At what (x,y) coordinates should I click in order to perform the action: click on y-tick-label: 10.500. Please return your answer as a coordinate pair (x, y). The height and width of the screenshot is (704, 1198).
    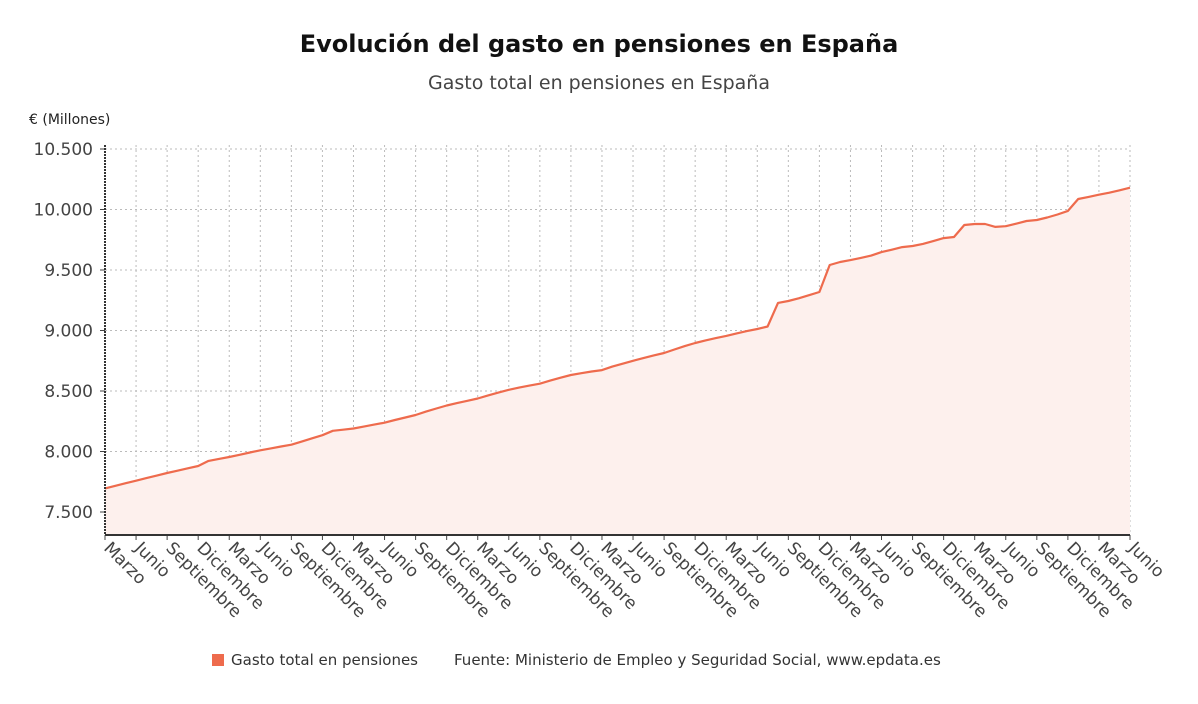
    Looking at the image, I should click on (63, 150).